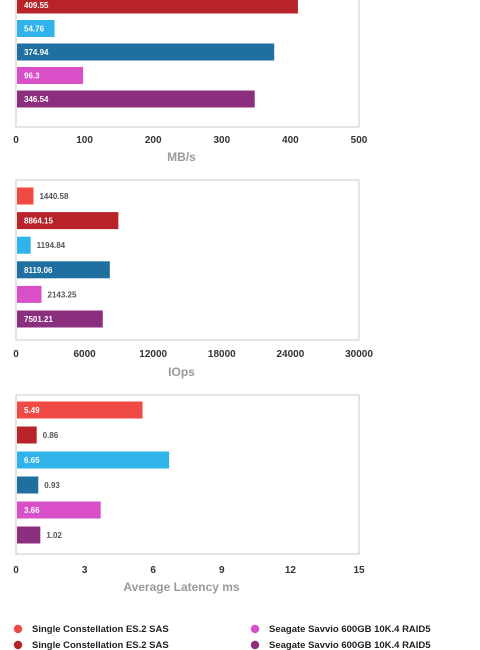  What do you see at coordinates (359, 140) in the screenshot?
I see `x-tick-label: 500` at bounding box center [359, 140].